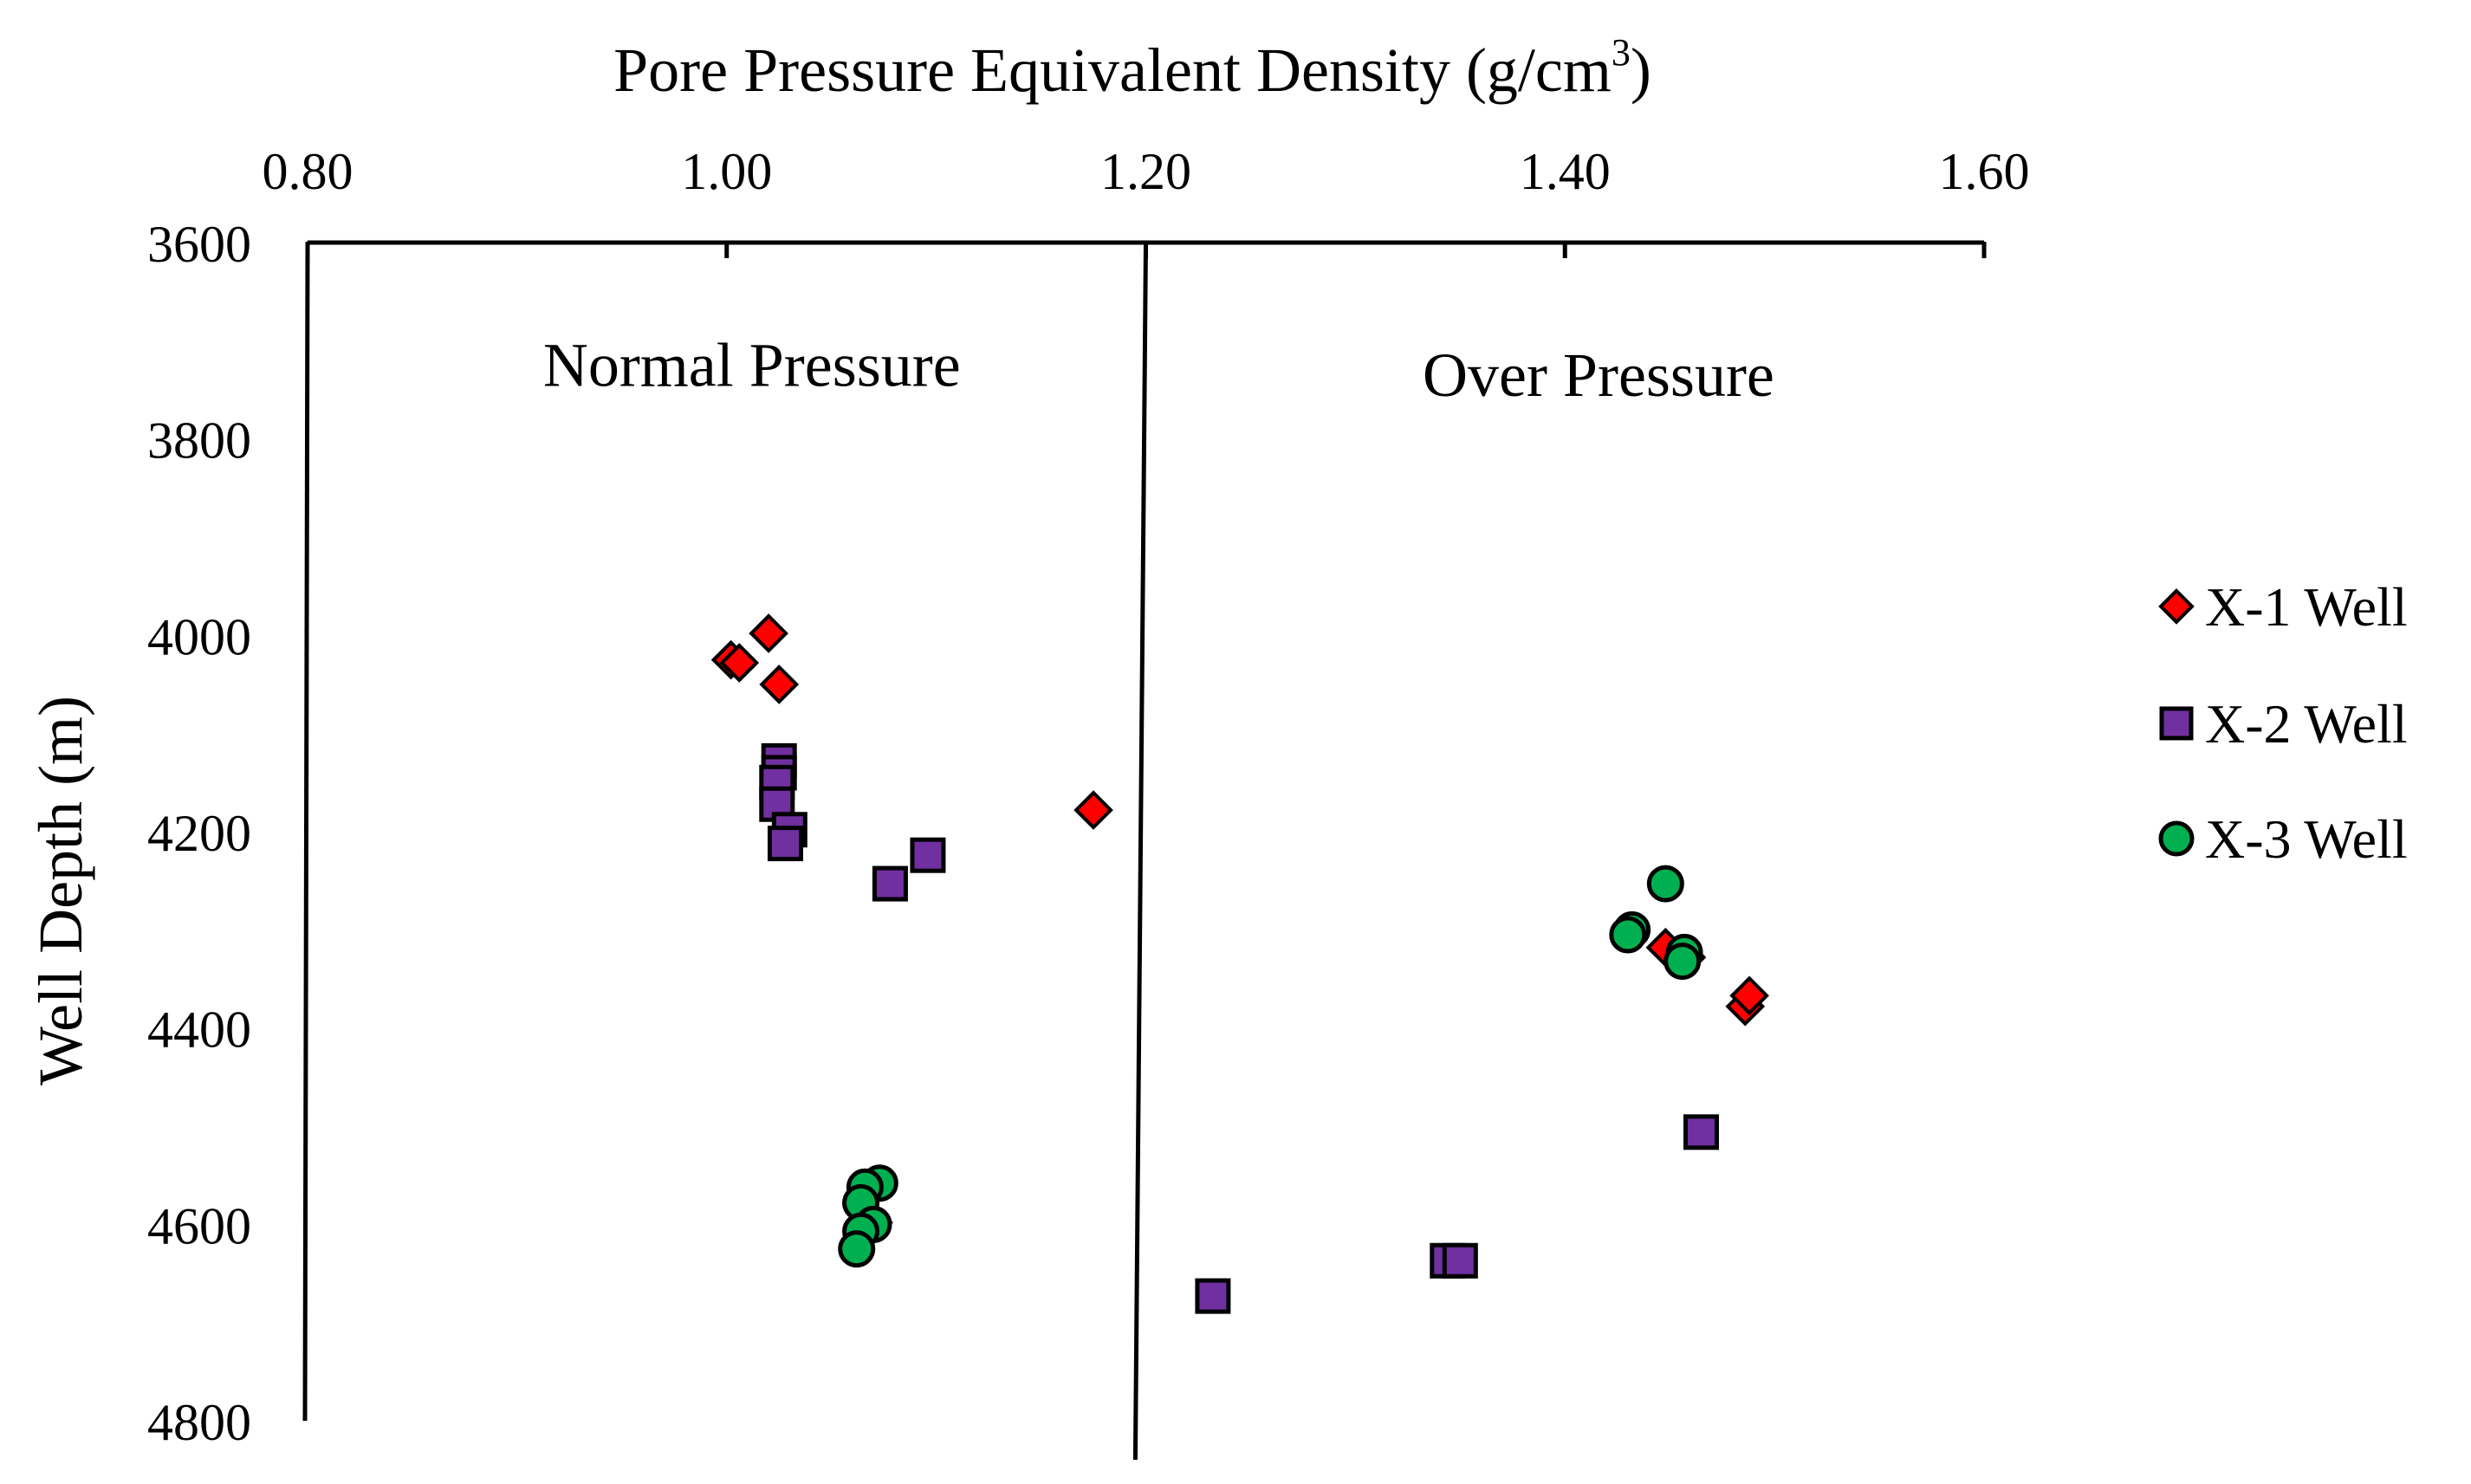 This screenshot has height=1484, width=2471. I want to click on x-tick-label: 1.40, so click(1565, 171).